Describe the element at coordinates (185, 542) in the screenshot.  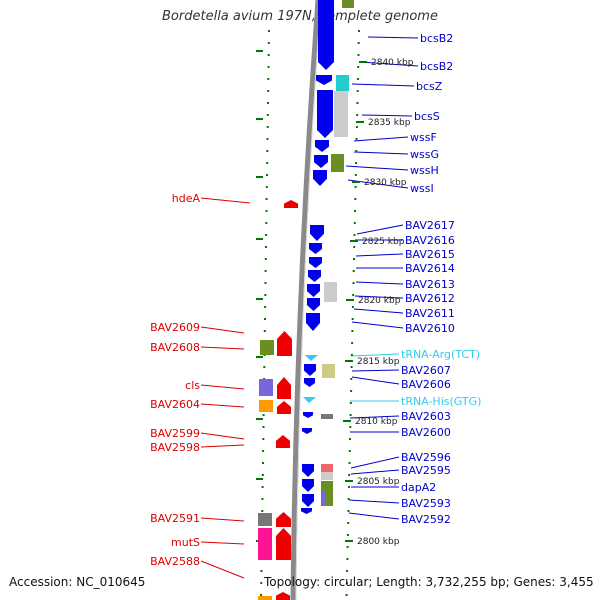
I see `reverse-gene-label: mutS` at that location.